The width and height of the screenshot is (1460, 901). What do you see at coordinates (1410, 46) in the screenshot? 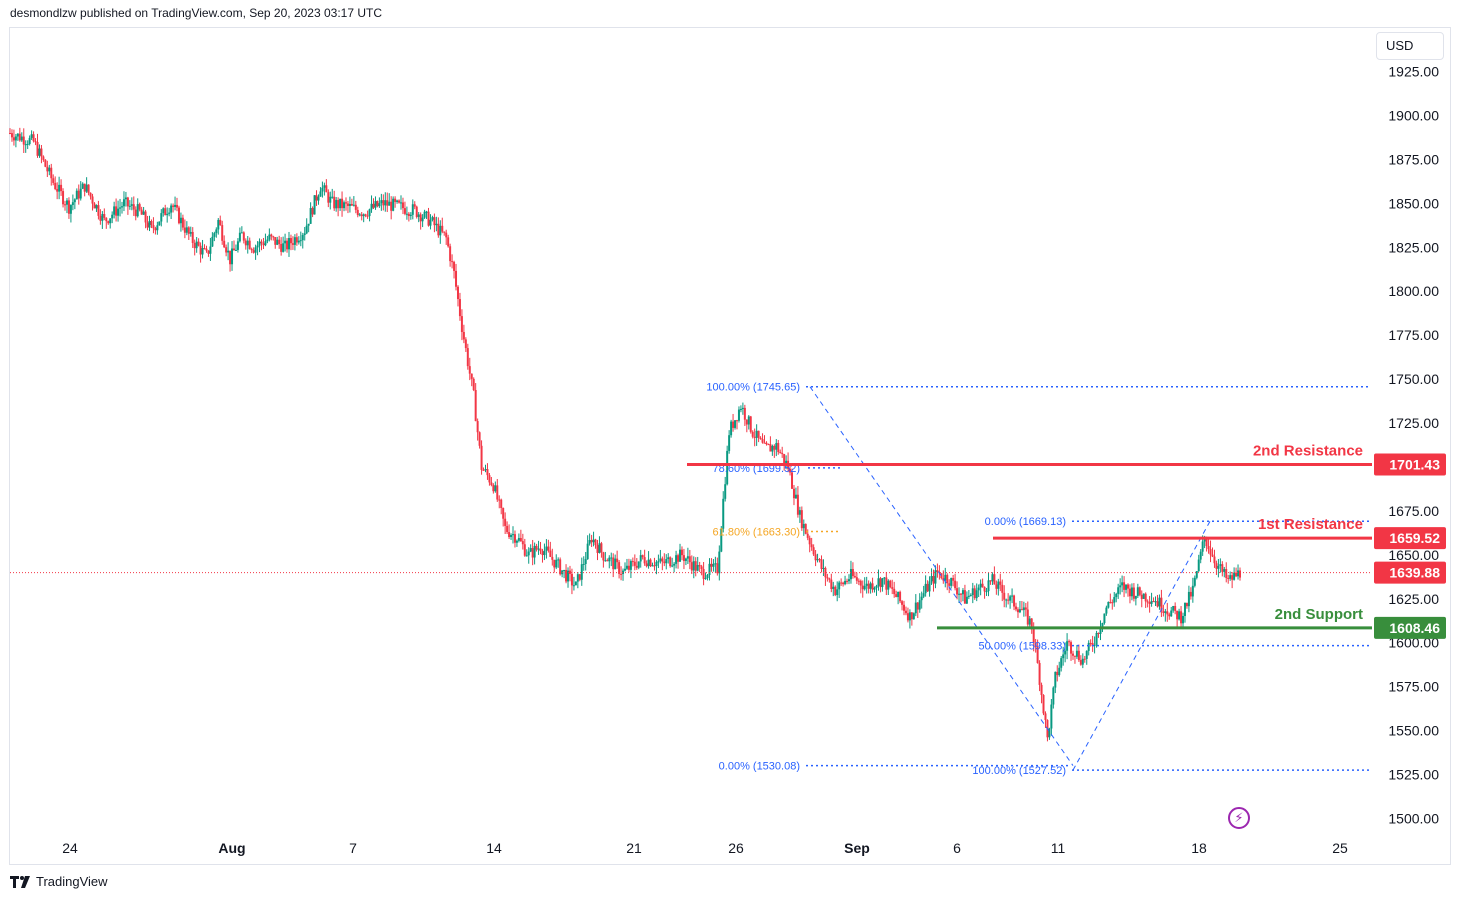
I see `currency-selector: USD` at bounding box center [1410, 46].